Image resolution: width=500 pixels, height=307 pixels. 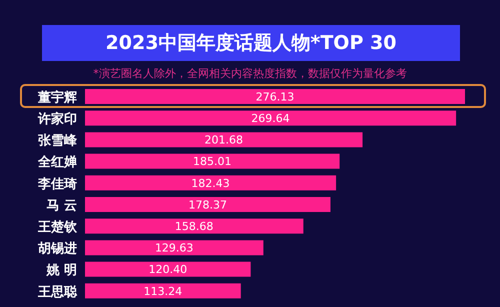 What do you see at coordinates (57, 292) in the screenshot?
I see `y-tick-label: 王思聪` at bounding box center [57, 292].